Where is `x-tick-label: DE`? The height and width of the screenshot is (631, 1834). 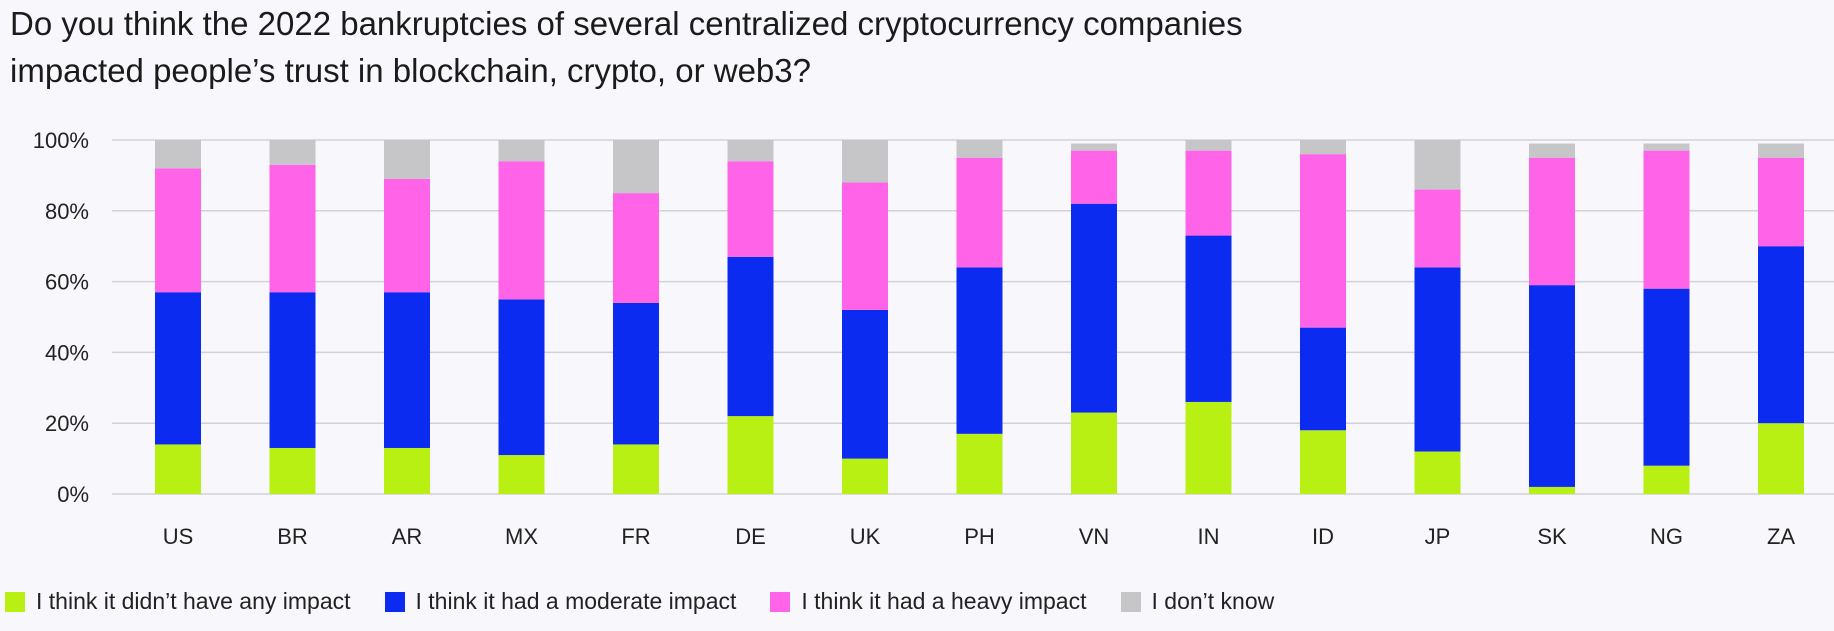 x-tick-label: DE is located at coordinates (750, 536).